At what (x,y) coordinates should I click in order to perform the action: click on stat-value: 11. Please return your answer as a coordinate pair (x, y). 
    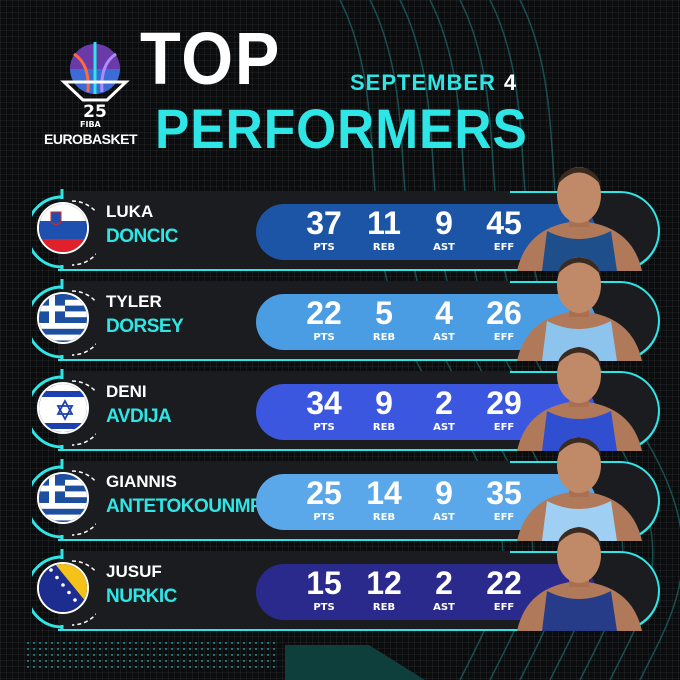
    Looking at the image, I should click on (384, 223).